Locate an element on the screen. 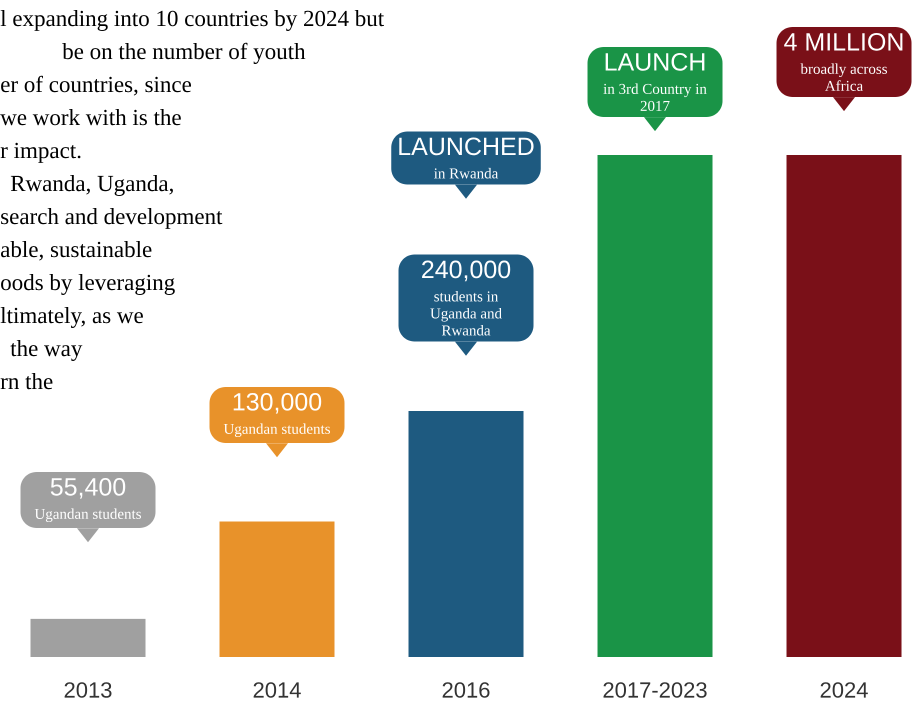  annotation: search and development is located at coordinates (111, 218).